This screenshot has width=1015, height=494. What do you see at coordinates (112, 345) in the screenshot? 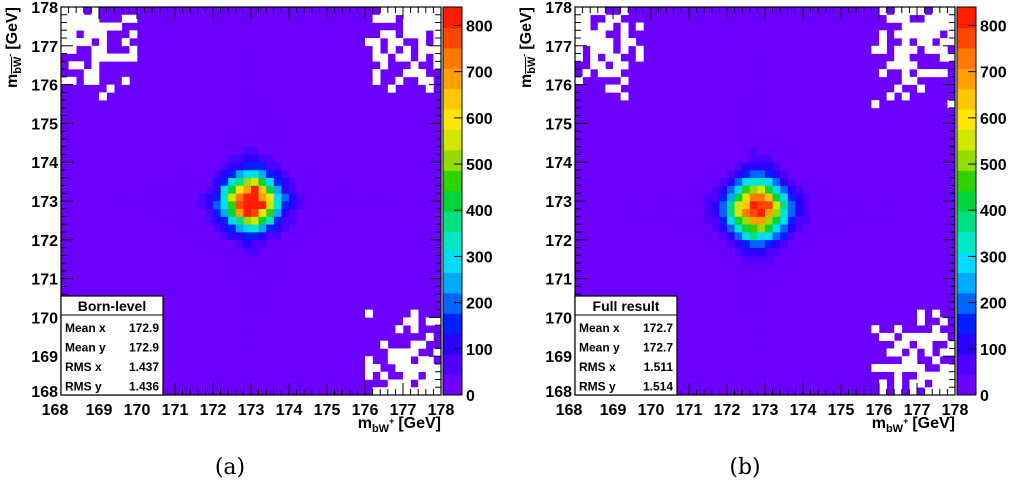
I see `stats-box-frame` at bounding box center [112, 345].